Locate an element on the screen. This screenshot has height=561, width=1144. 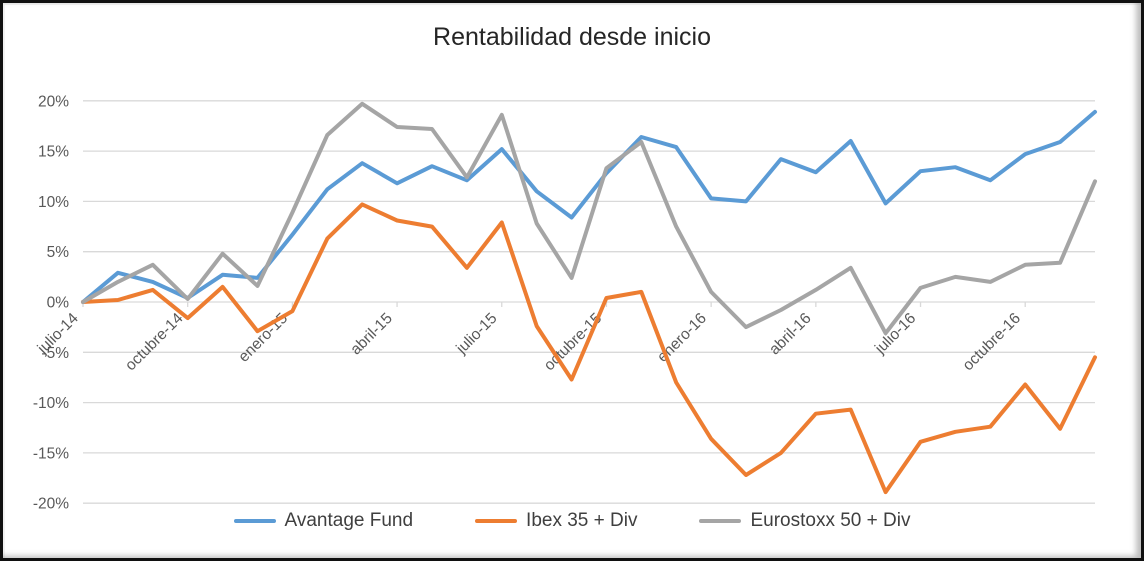
x-tick-label: octubre-14 is located at coordinates (154, 342).